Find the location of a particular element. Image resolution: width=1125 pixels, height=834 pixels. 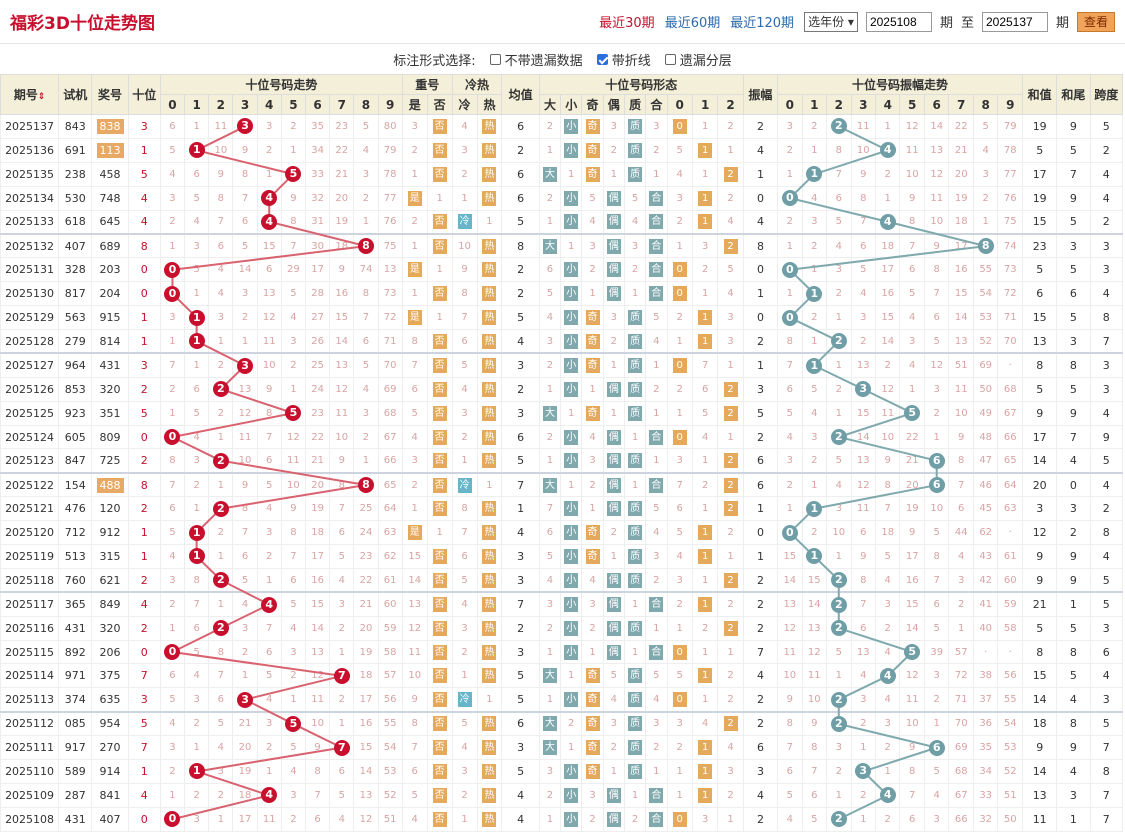

sum-cell: 5 is located at coordinates (1040, 628).